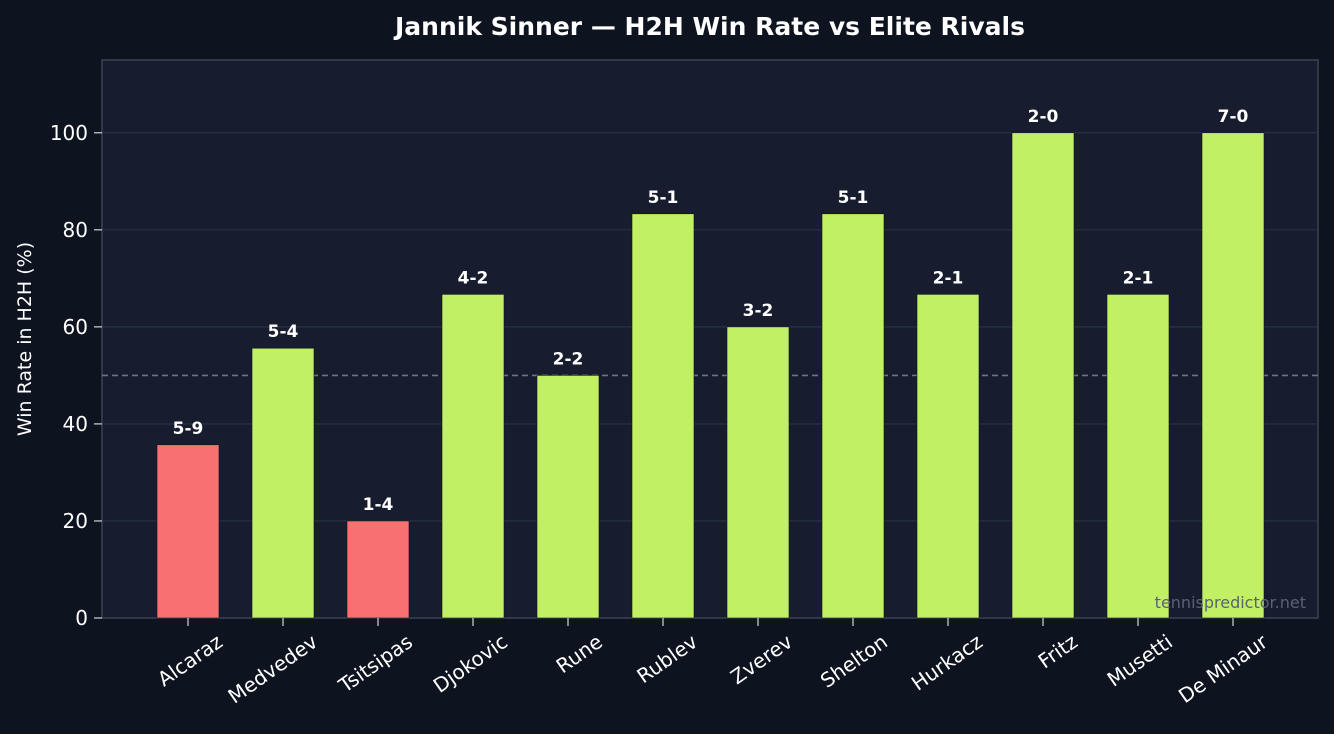 This screenshot has width=1334, height=734. I want to click on x-tick-label: Musetti, so click(1140, 660).